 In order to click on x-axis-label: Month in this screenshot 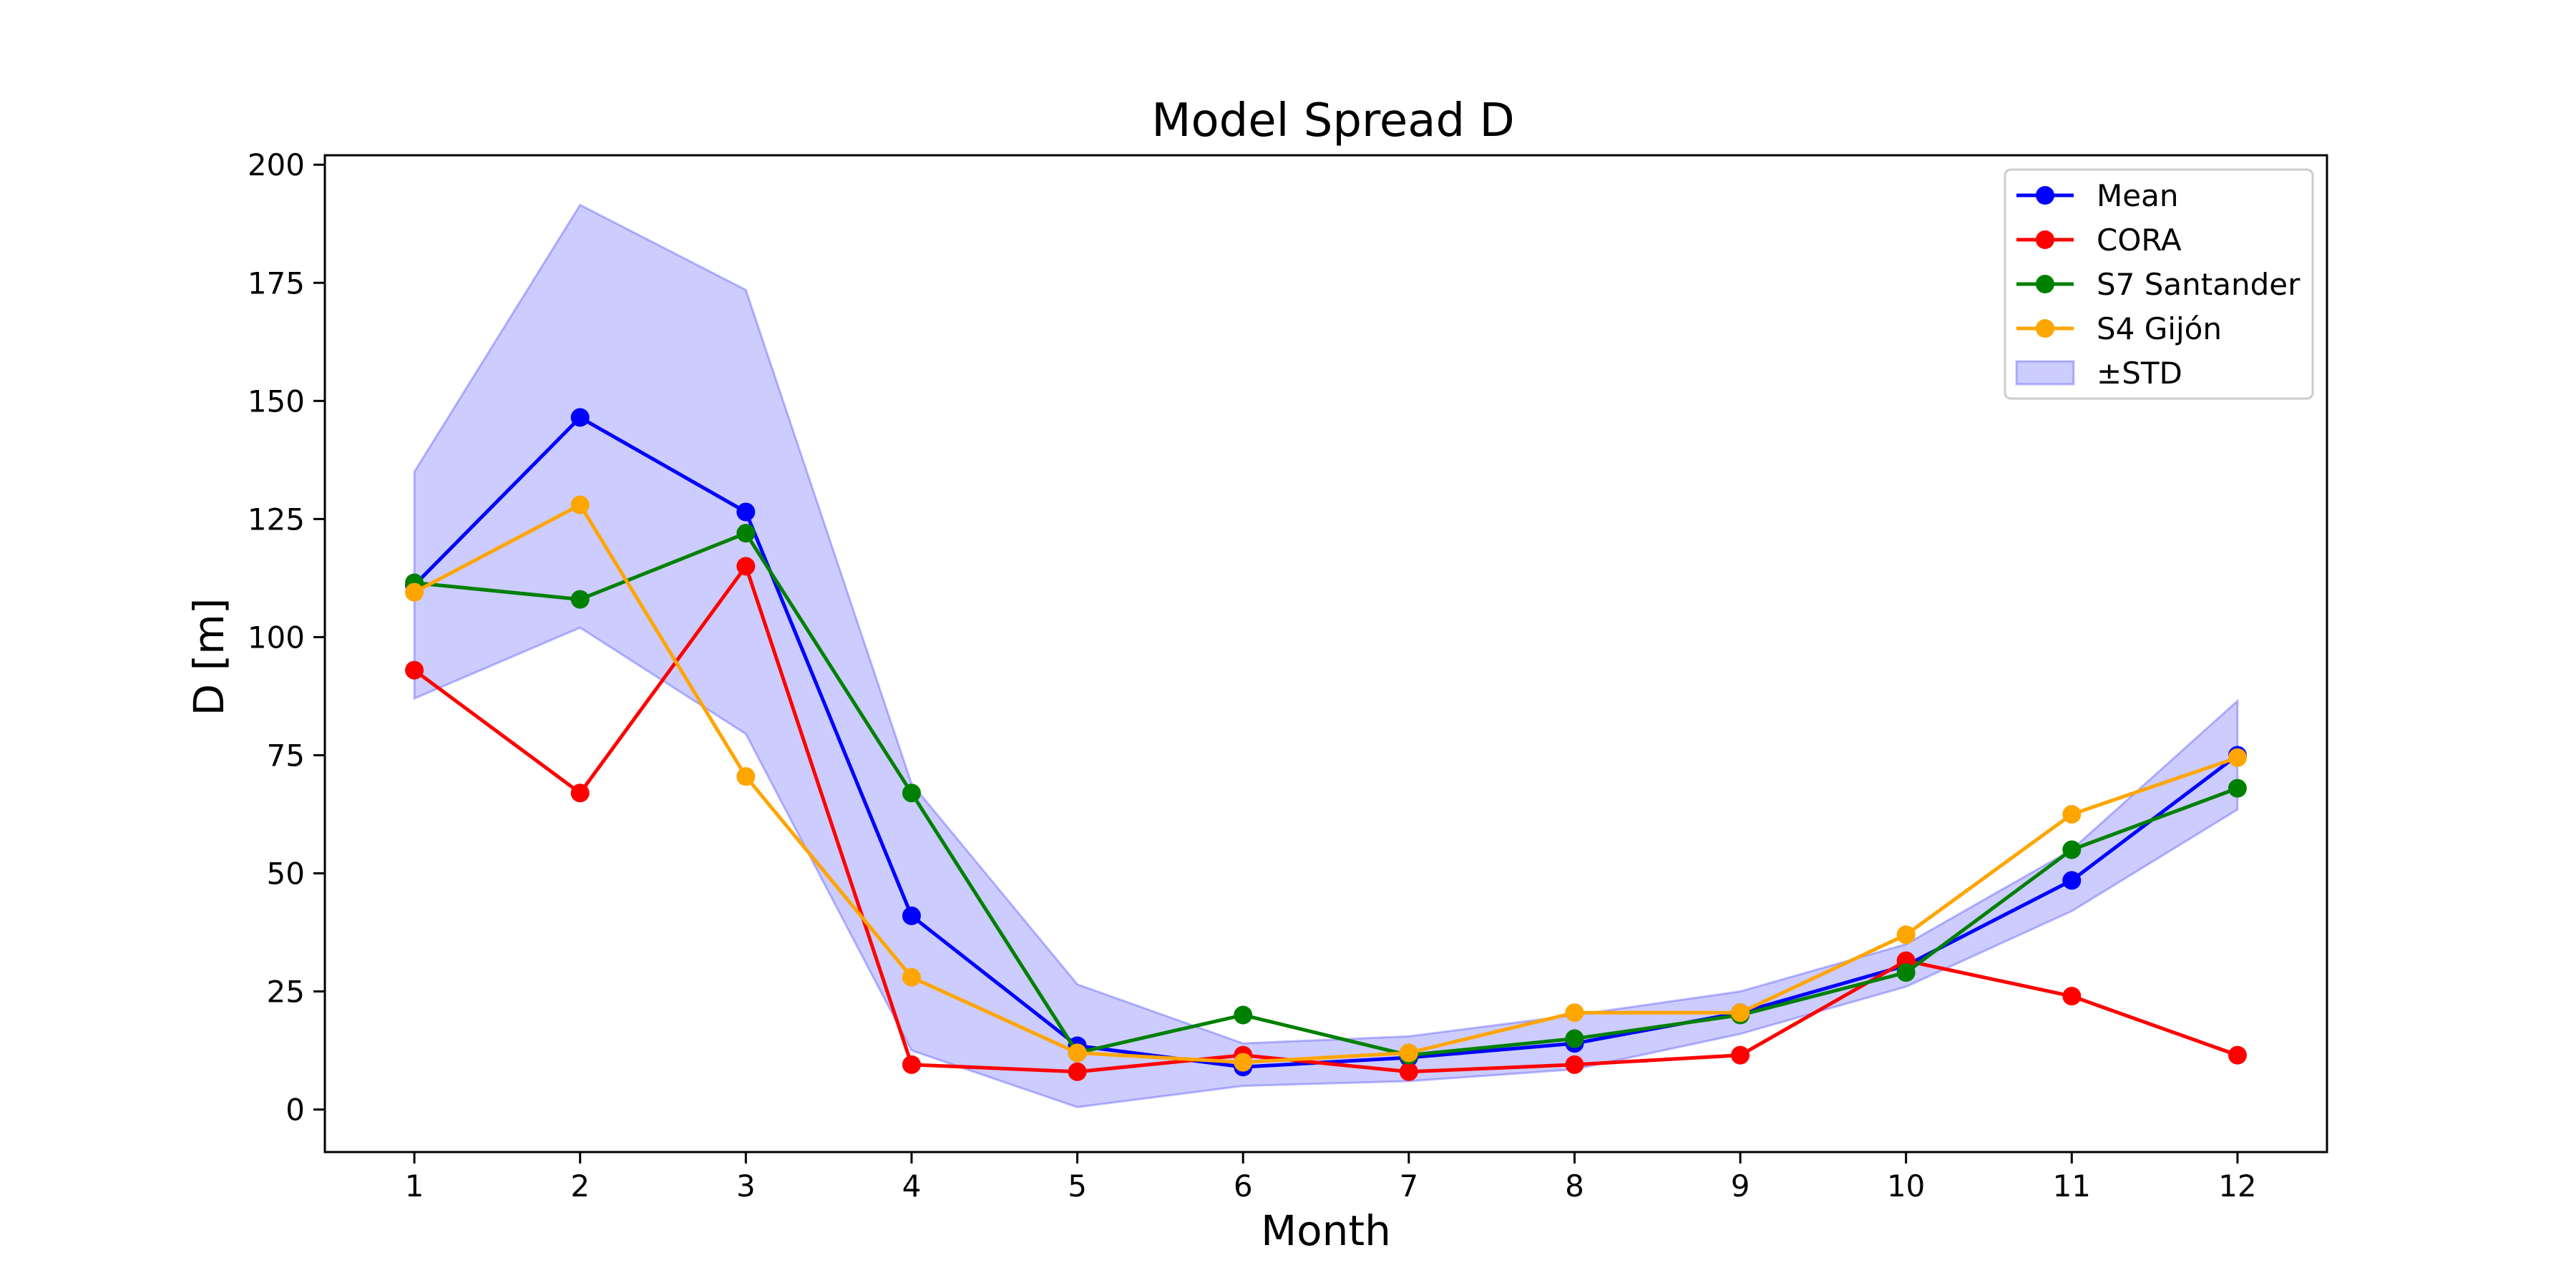, I will do `click(1326, 1230)`.